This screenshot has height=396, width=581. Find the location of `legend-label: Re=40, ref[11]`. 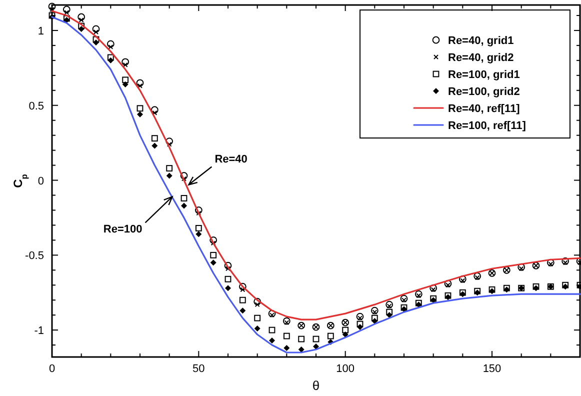

legend-label: Re=40, ref[11] is located at coordinates (484, 109).